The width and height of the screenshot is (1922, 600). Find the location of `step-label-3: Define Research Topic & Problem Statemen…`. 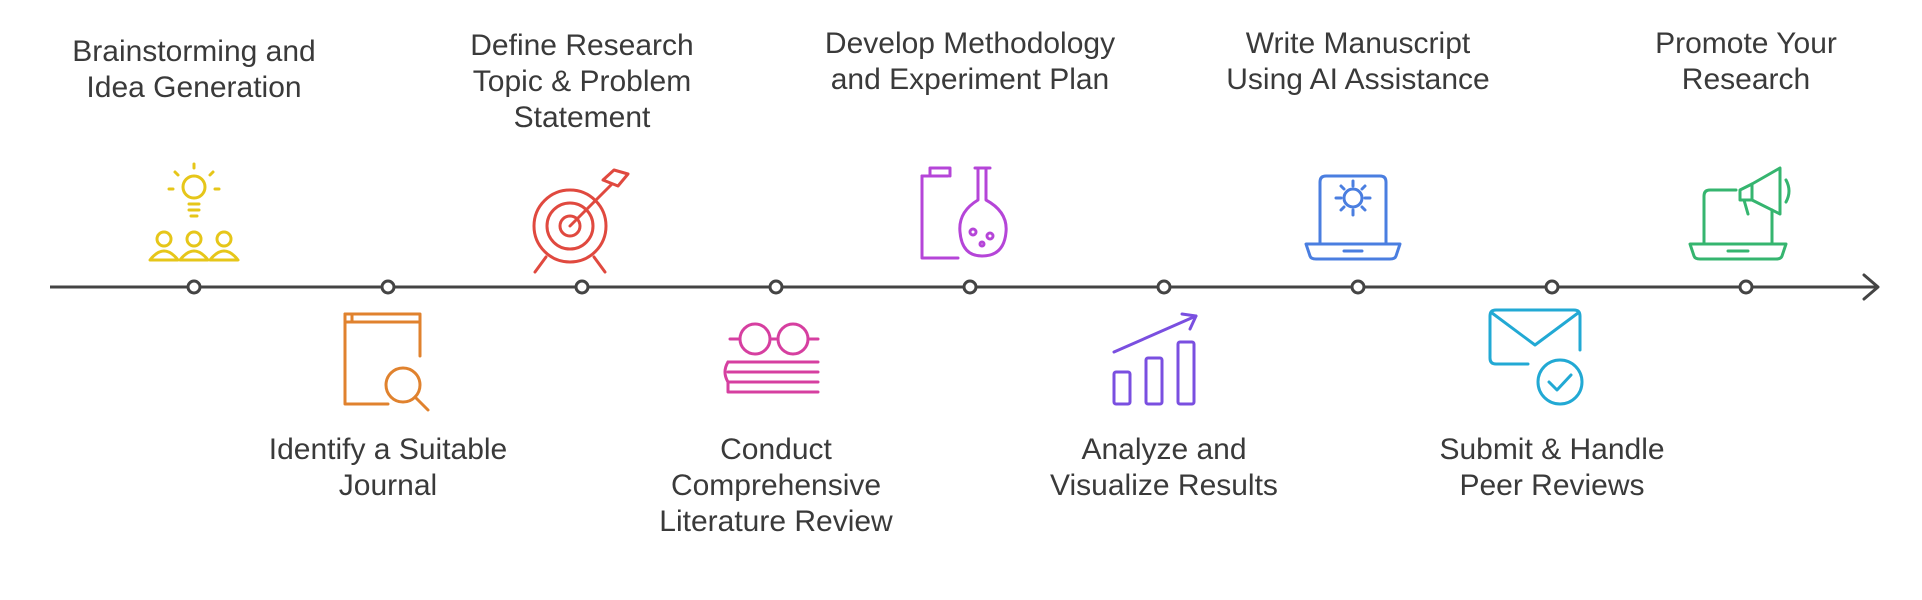

step-label-3: Define Research Topic & Problem Statemen… is located at coordinates (582, 81).